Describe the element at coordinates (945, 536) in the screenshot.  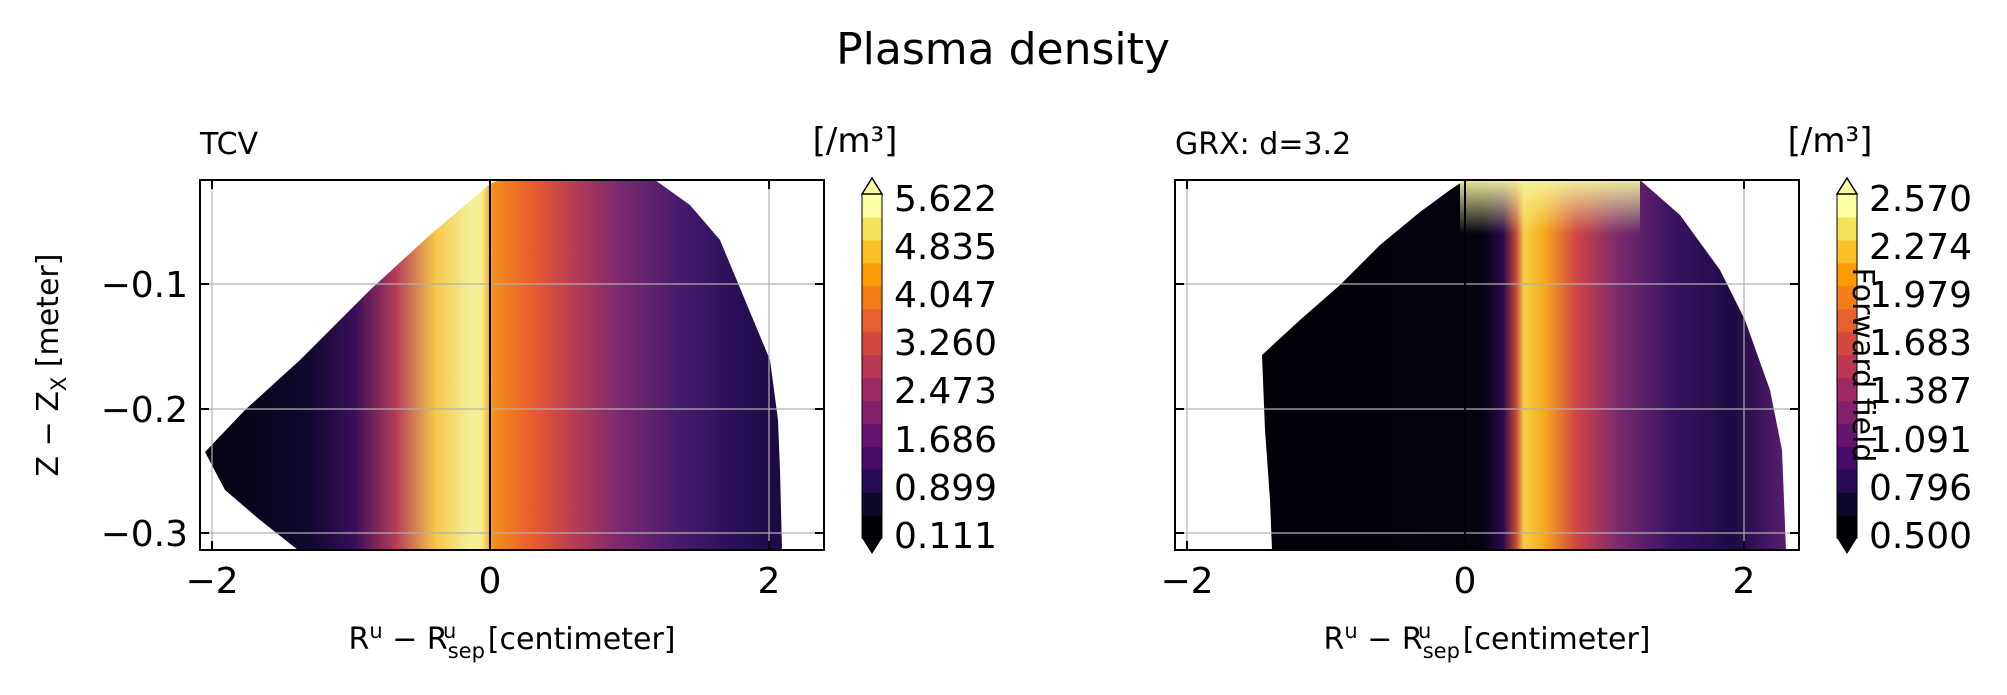
I see `colorbar-tick: 0.111` at that location.